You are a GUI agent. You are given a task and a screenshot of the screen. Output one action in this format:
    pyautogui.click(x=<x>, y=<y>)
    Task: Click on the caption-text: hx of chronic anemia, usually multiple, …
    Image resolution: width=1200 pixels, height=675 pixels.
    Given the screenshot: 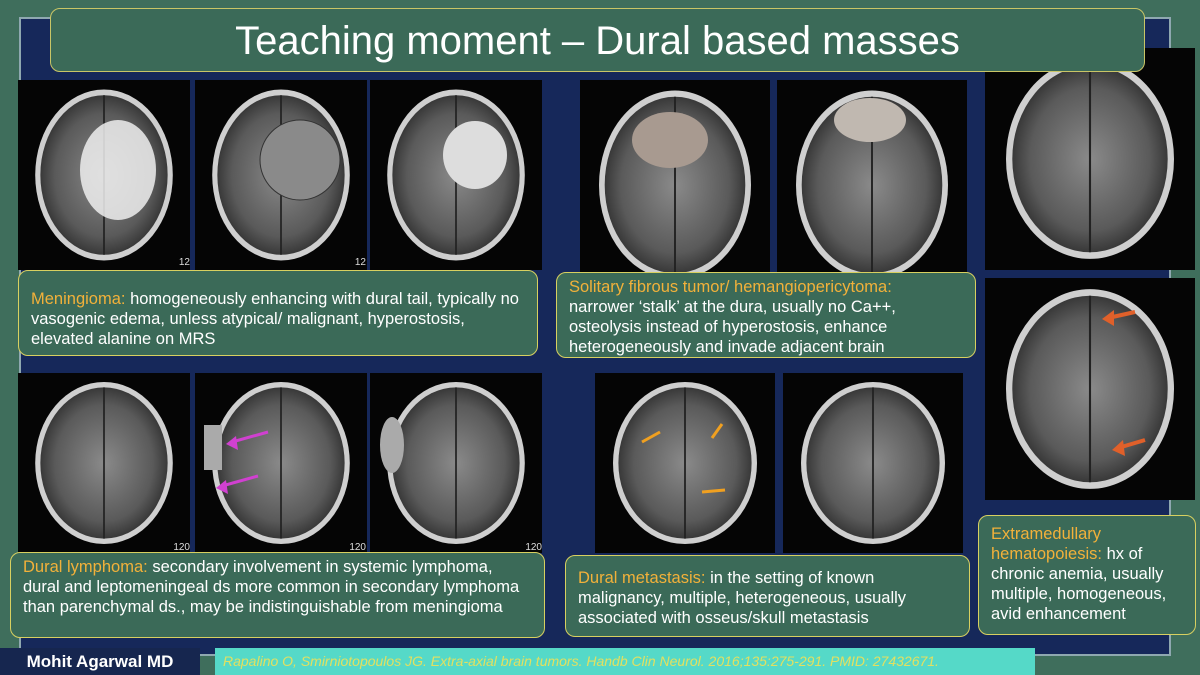 What is the action you would take?
    pyautogui.click(x=1079, y=584)
    